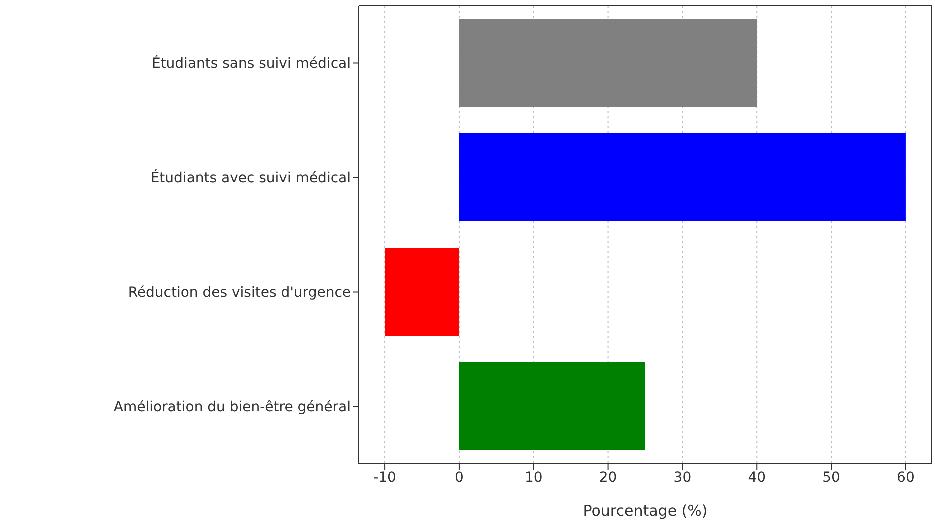  Describe the element at coordinates (831, 478) in the screenshot. I see `x-tick-label: 50` at that location.